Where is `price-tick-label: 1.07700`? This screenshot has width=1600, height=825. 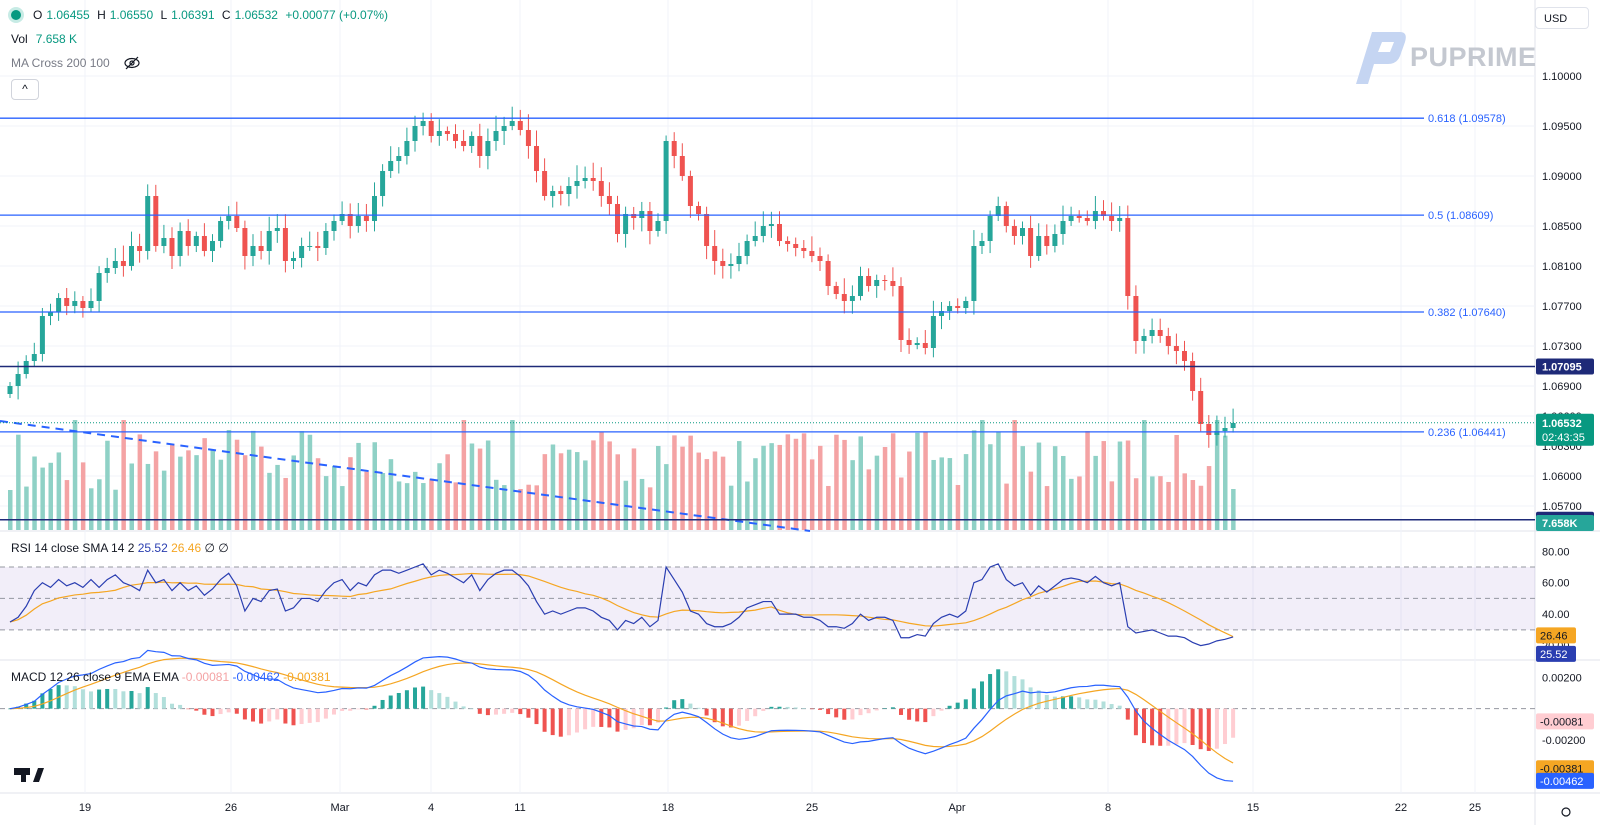 price-tick-label: 1.07700 is located at coordinates (1562, 307).